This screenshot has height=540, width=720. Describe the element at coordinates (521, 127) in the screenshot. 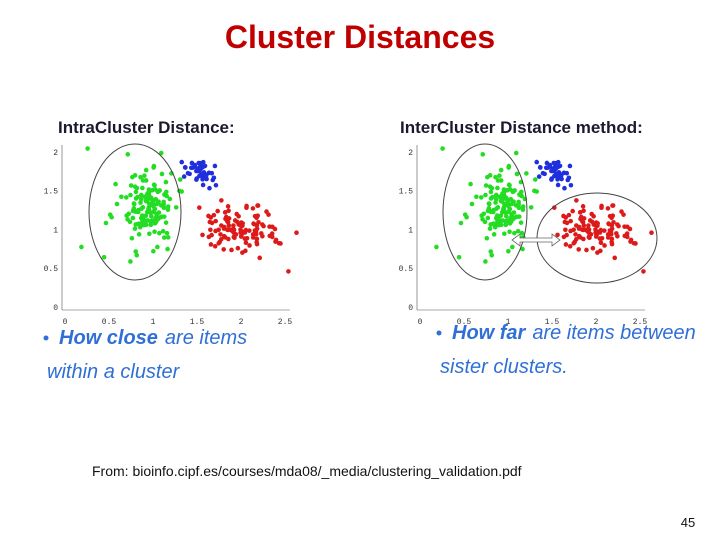

I see `figure-heading: InterCluster Distance method:` at that location.